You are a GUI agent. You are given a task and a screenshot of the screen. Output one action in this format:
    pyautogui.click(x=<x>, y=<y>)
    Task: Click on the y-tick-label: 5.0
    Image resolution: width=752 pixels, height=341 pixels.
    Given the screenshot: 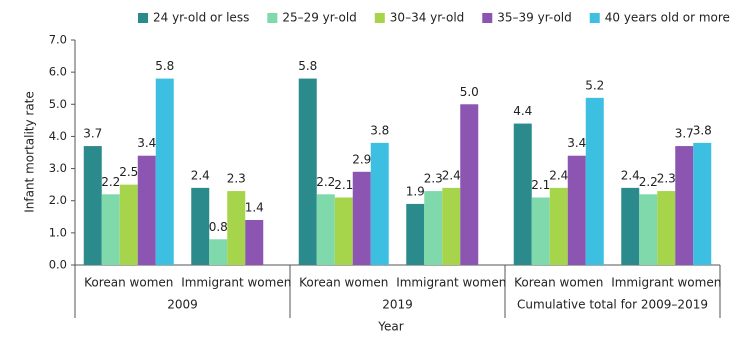 What is the action you would take?
    pyautogui.click(x=58, y=104)
    